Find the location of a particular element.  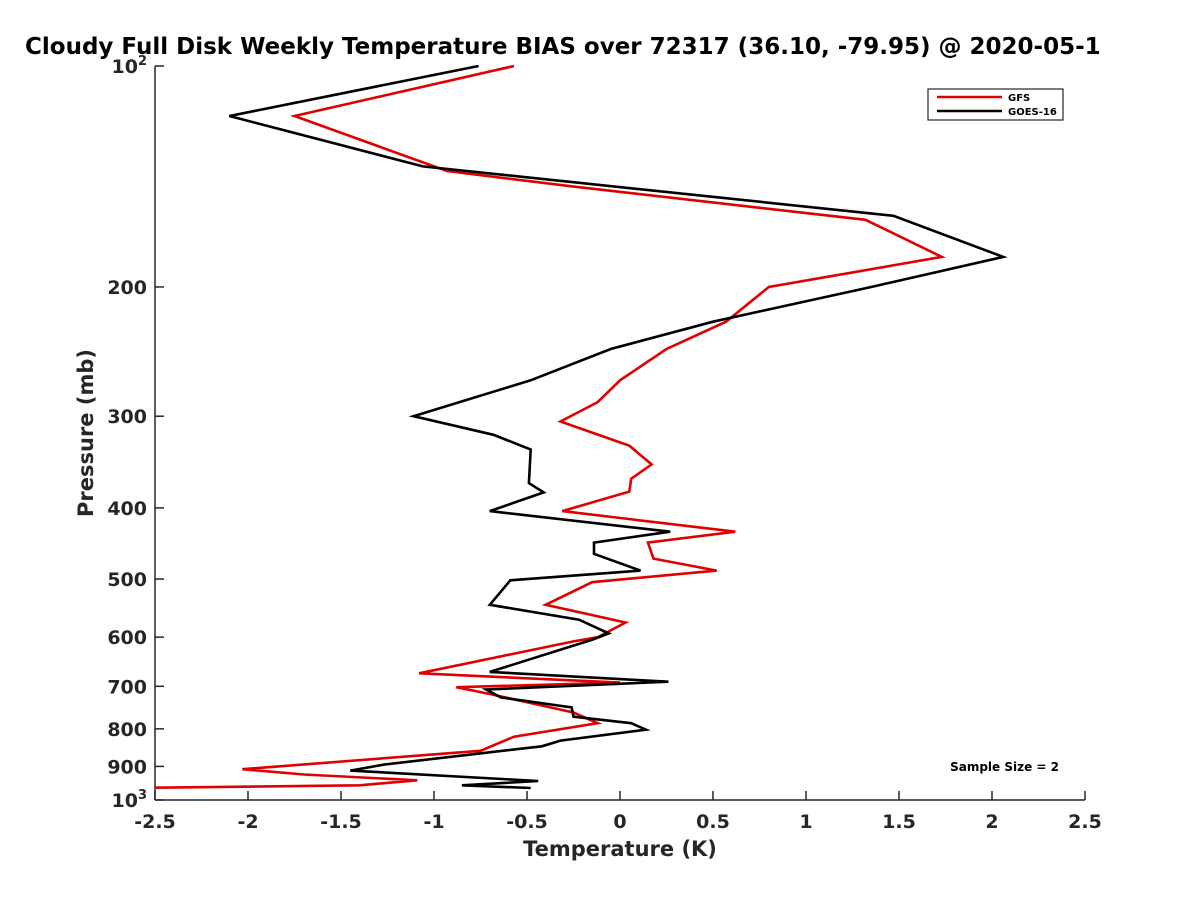

y-tick-label: 400 is located at coordinates (127, 509).